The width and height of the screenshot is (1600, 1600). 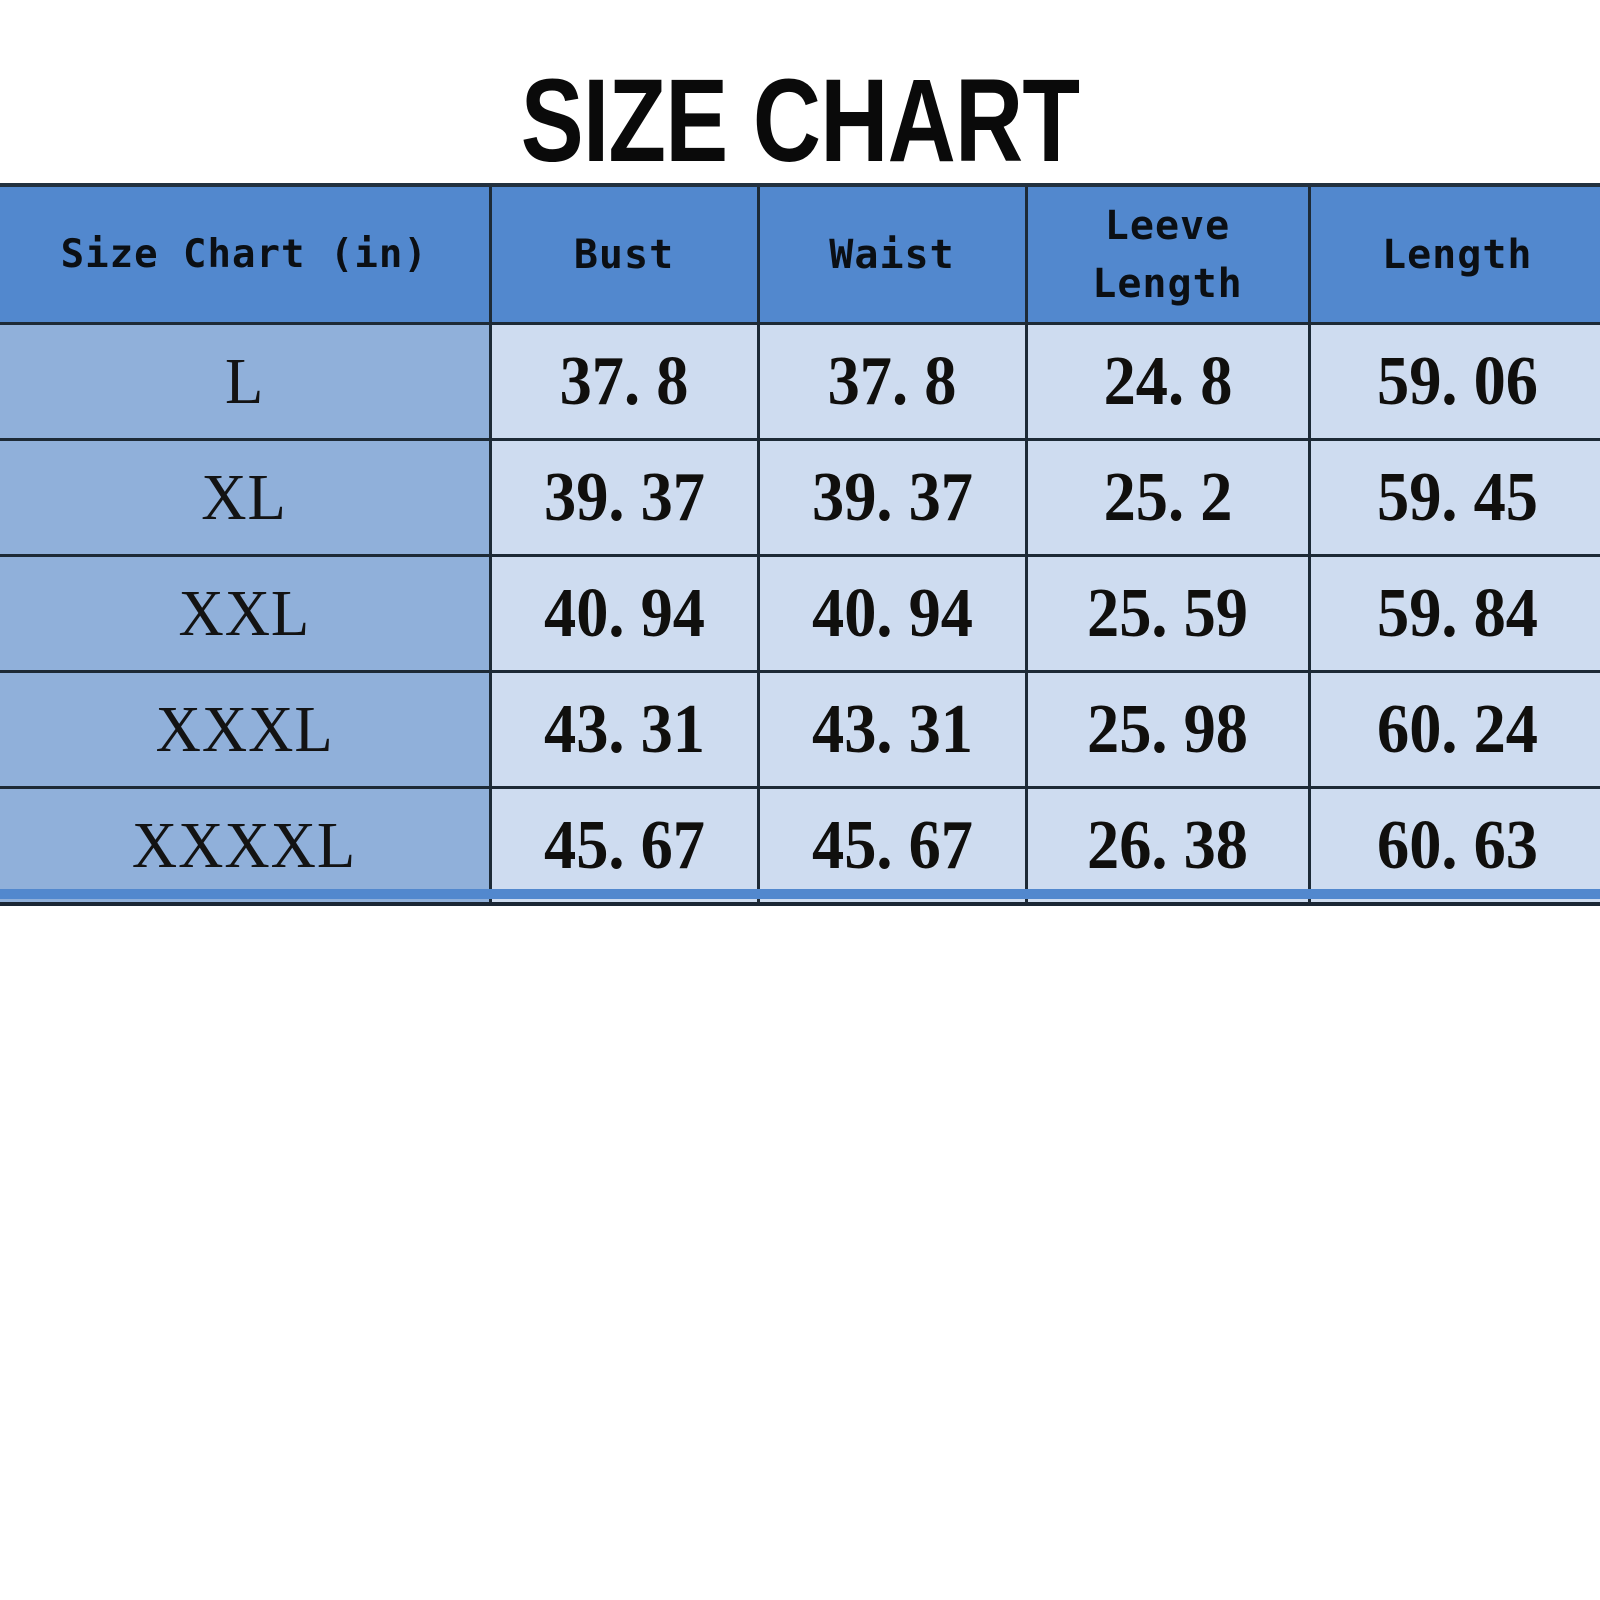 I want to click on size-label: XXL, so click(x=244, y=613).